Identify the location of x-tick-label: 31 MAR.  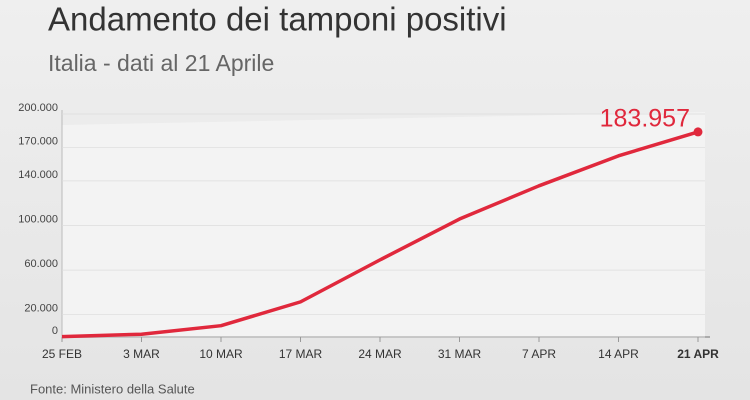
(460, 354).